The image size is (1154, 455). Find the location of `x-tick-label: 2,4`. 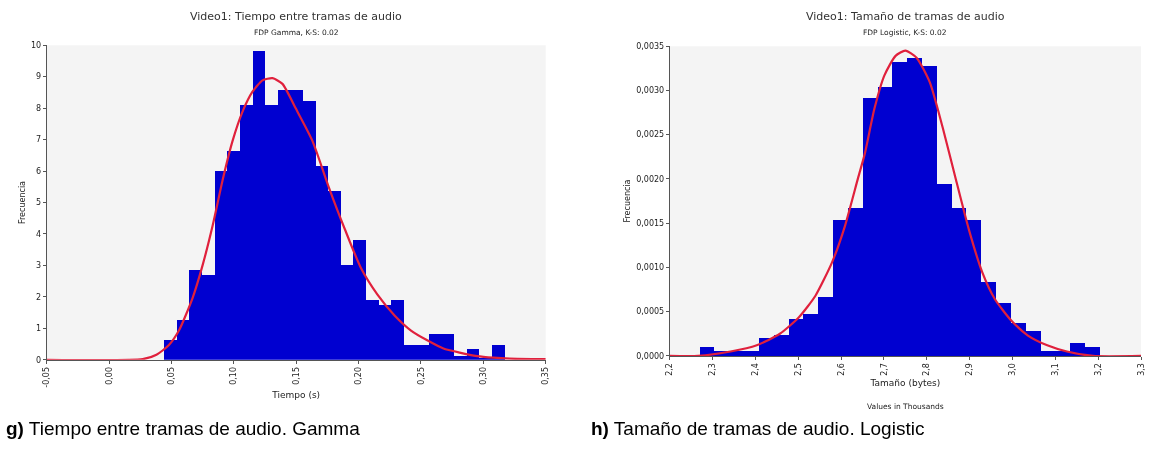

x-tick-label: 2,4 is located at coordinates (756, 369).